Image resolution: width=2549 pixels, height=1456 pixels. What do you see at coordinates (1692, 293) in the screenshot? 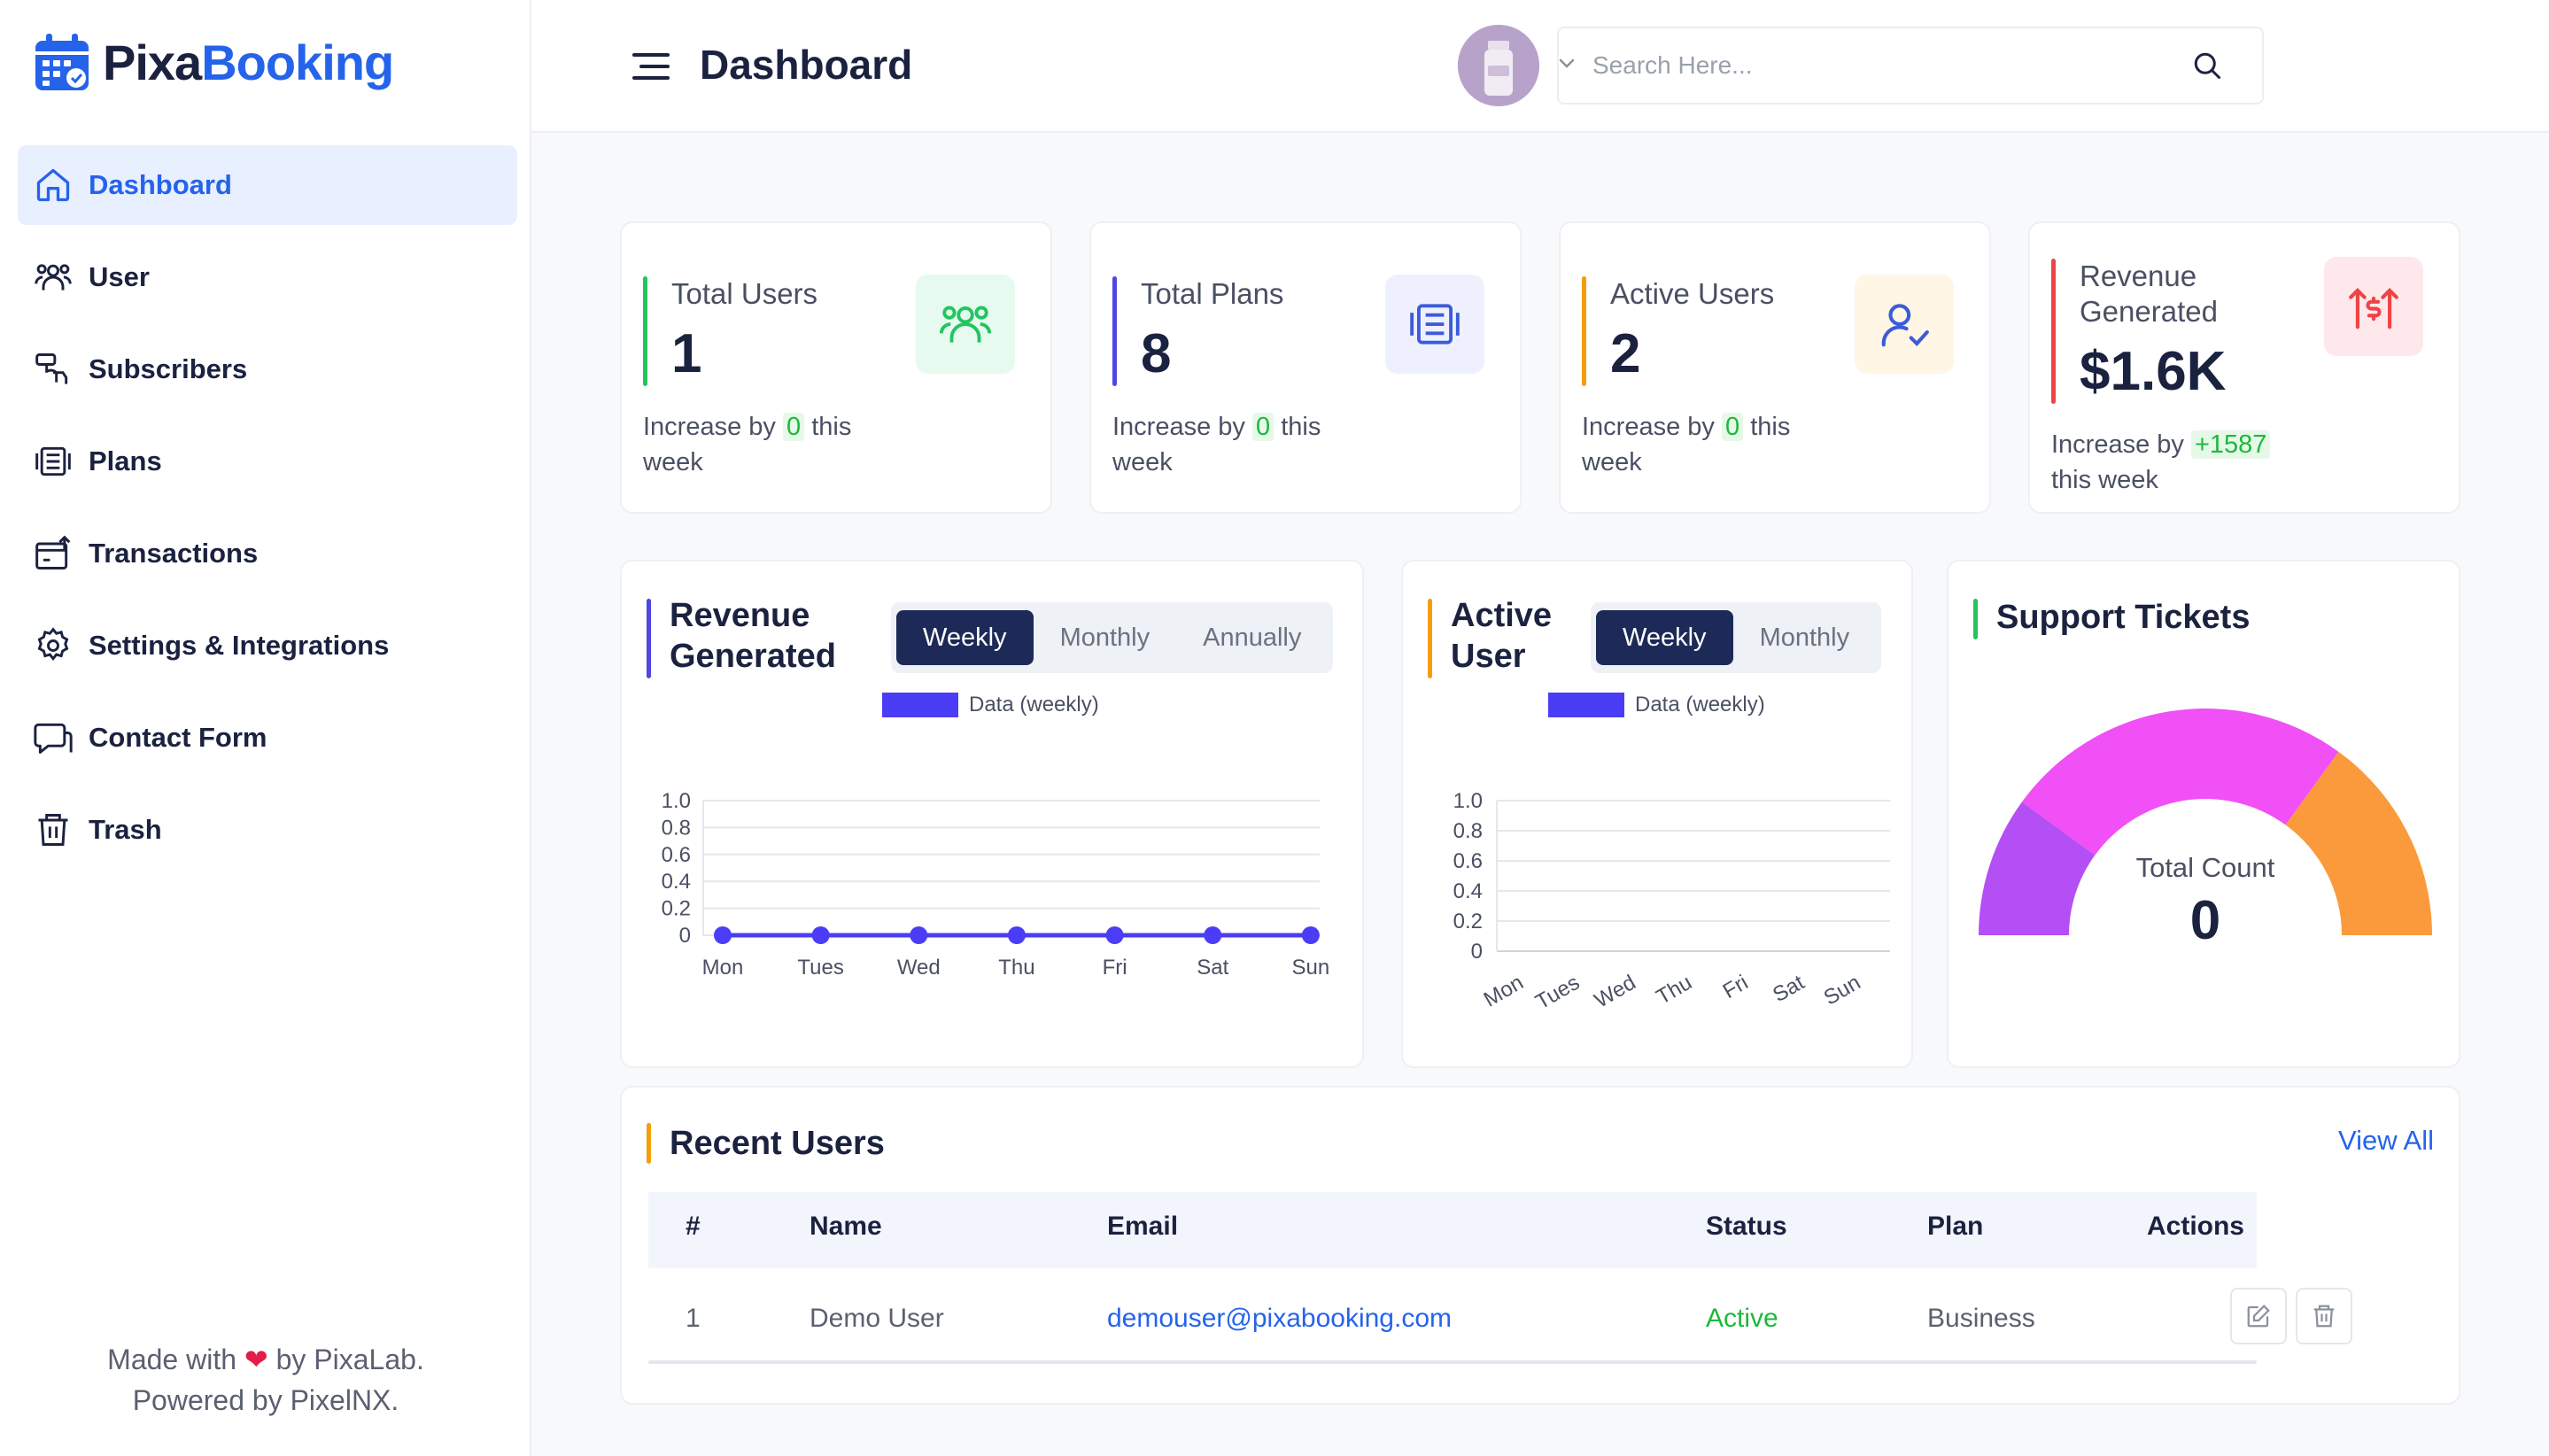
I see `stat-title: Active Users` at bounding box center [1692, 293].